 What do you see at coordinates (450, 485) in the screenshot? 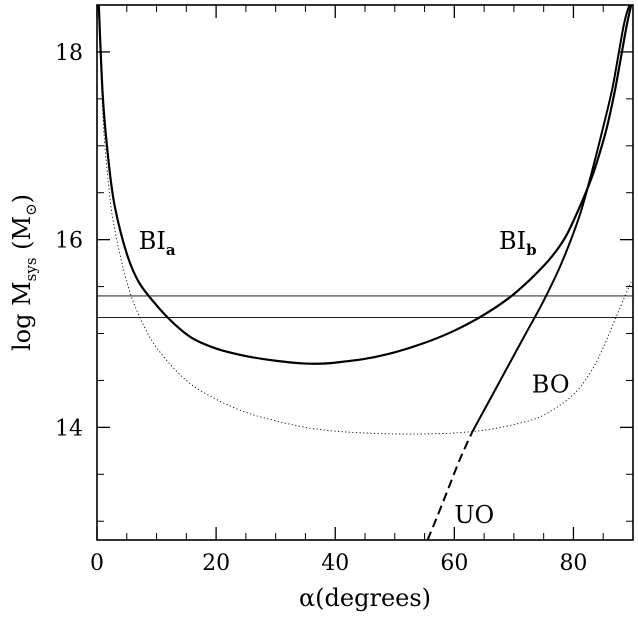
I see `series-line-4-dashed` at bounding box center [450, 485].